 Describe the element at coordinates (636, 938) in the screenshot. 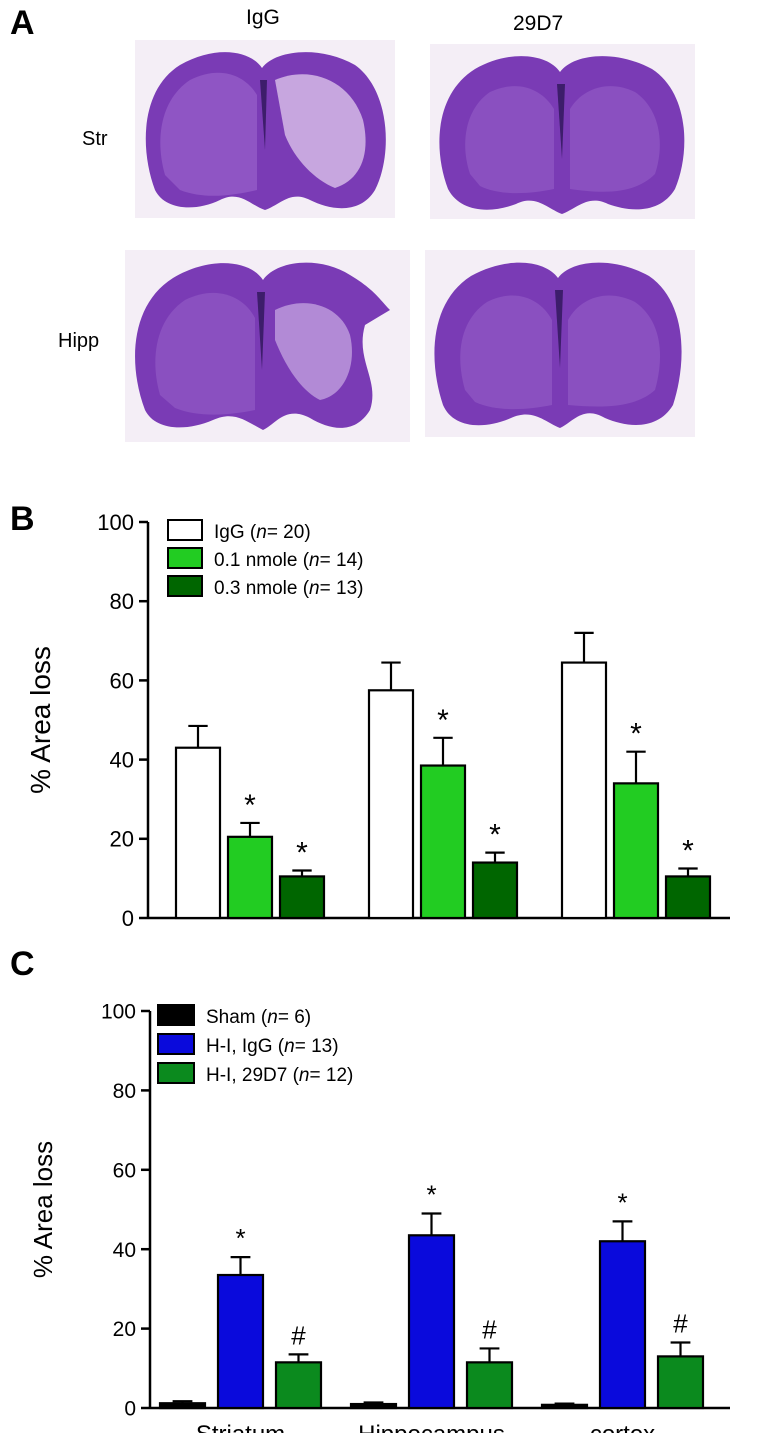

I see `x-category-label: Cortex` at that location.